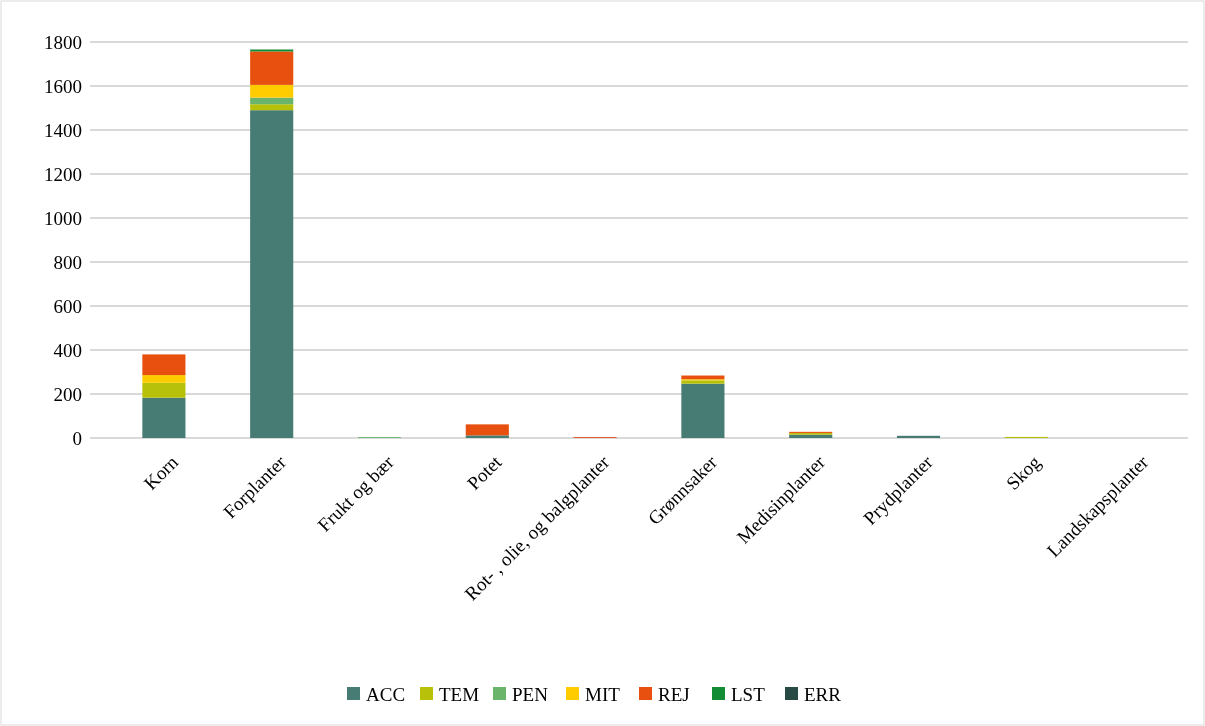 Image resolution: width=1205 pixels, height=726 pixels. Describe the element at coordinates (530, 694) in the screenshot. I see `legend-label: PEN` at that location.